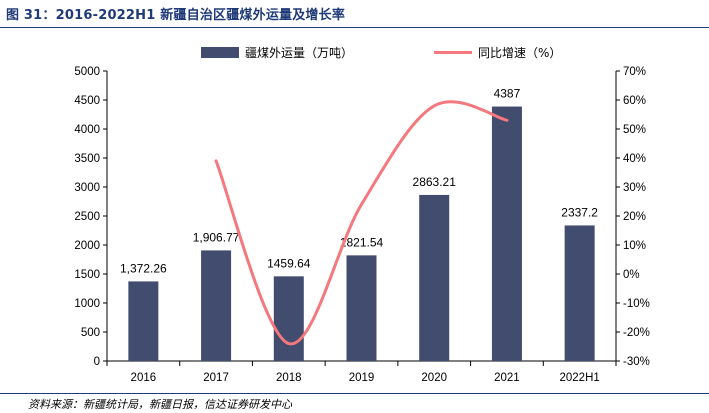 This screenshot has height=413, width=709. What do you see at coordinates (87, 275) in the screenshot?
I see `y-tick-label-left: 1500` at bounding box center [87, 275].